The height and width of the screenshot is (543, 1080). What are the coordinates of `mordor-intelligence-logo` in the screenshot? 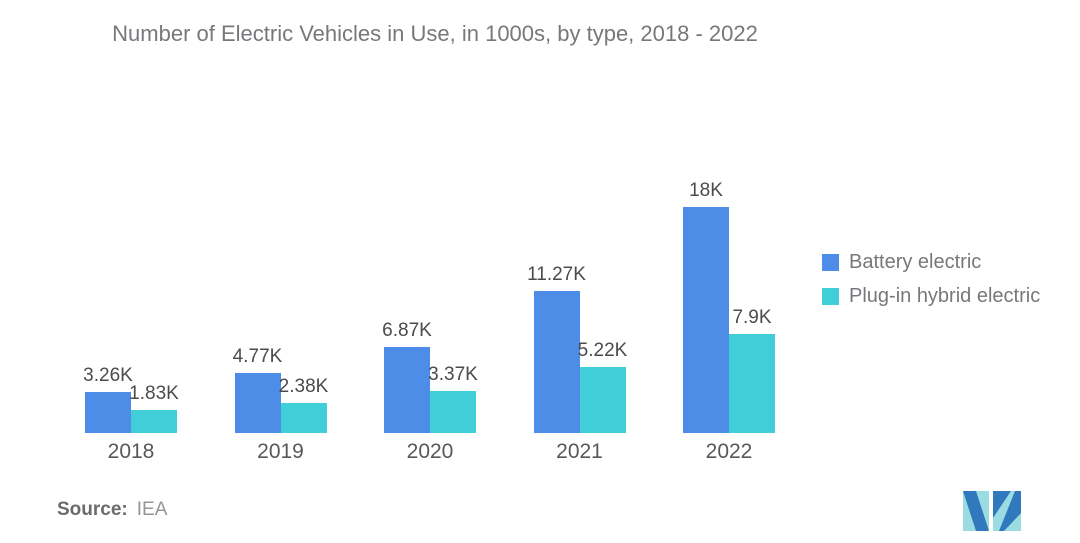 It's located at (992, 511).